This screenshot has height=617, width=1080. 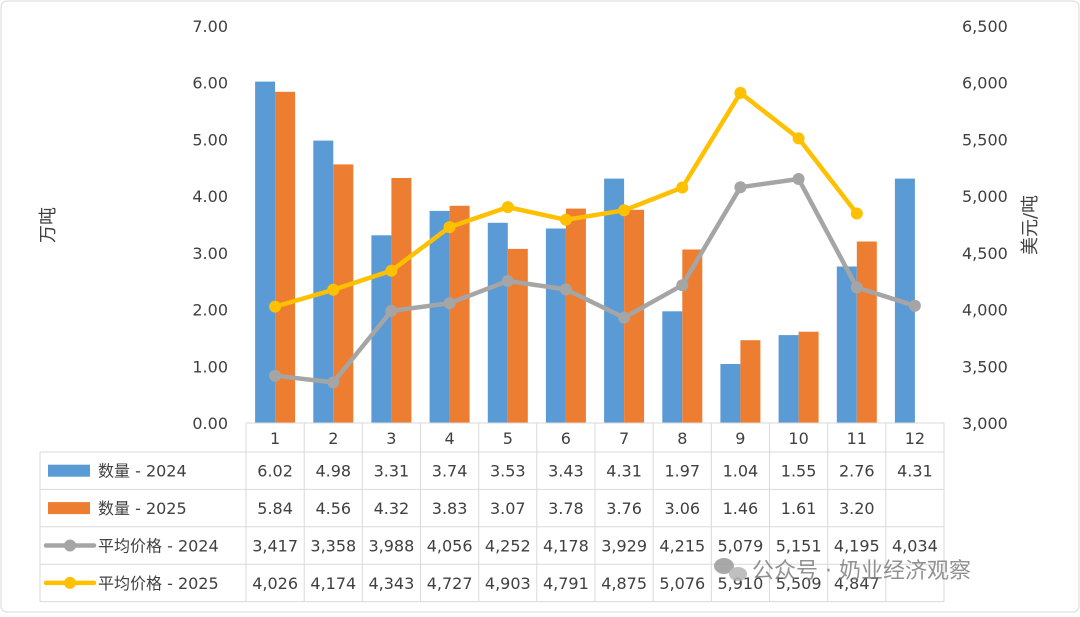 What do you see at coordinates (738, 574) in the screenshot?
I see `wechat-icon` at bounding box center [738, 574].